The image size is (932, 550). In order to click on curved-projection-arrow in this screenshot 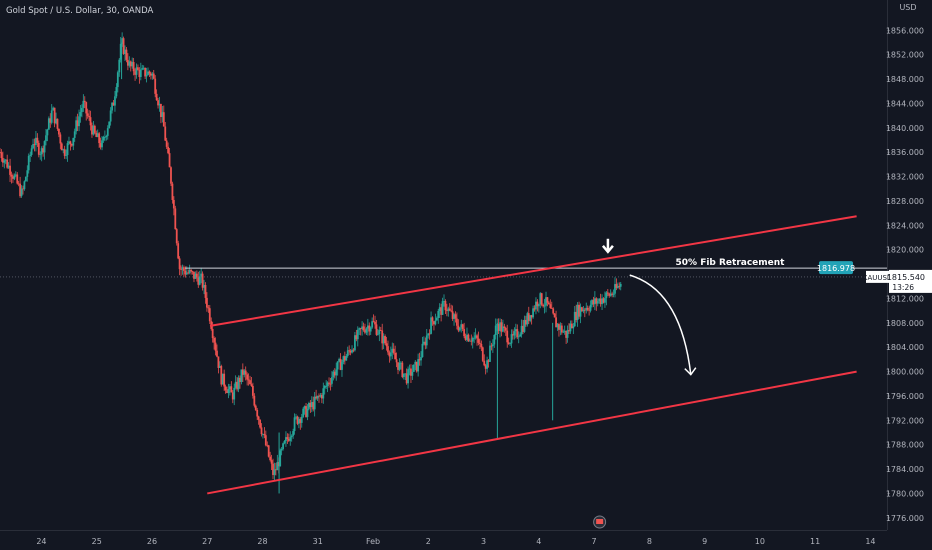, I will do `click(660, 324)`.